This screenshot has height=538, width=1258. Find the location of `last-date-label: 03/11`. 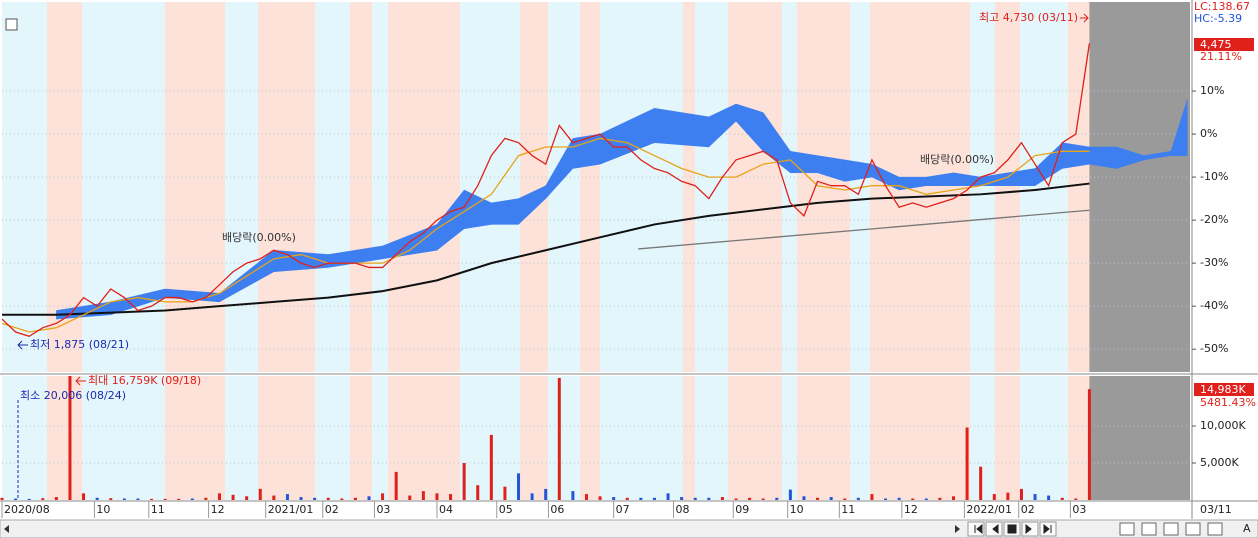

last-date-label: 03/11 is located at coordinates (1216, 509).